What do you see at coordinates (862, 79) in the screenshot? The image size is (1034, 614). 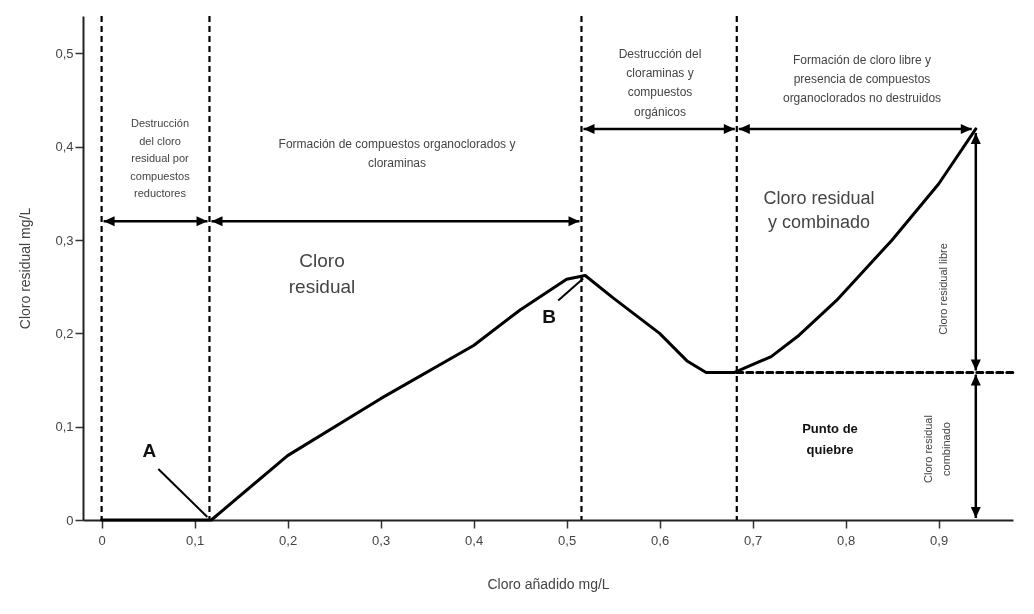 I see `annotation: Formación de cloro libre y presencia de compuestos organoclorados no destruidos` at bounding box center [862, 79].